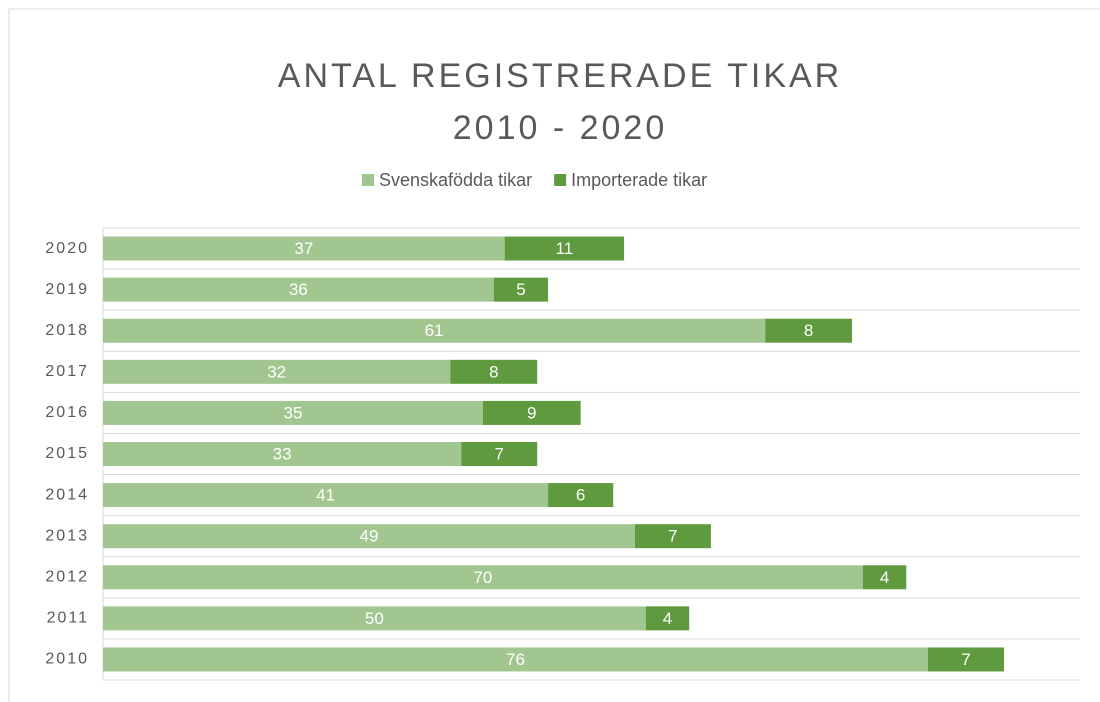 This screenshot has height=702, width=1100. Describe the element at coordinates (67, 412) in the screenshot. I see `y-tick-label: 2016` at that location.